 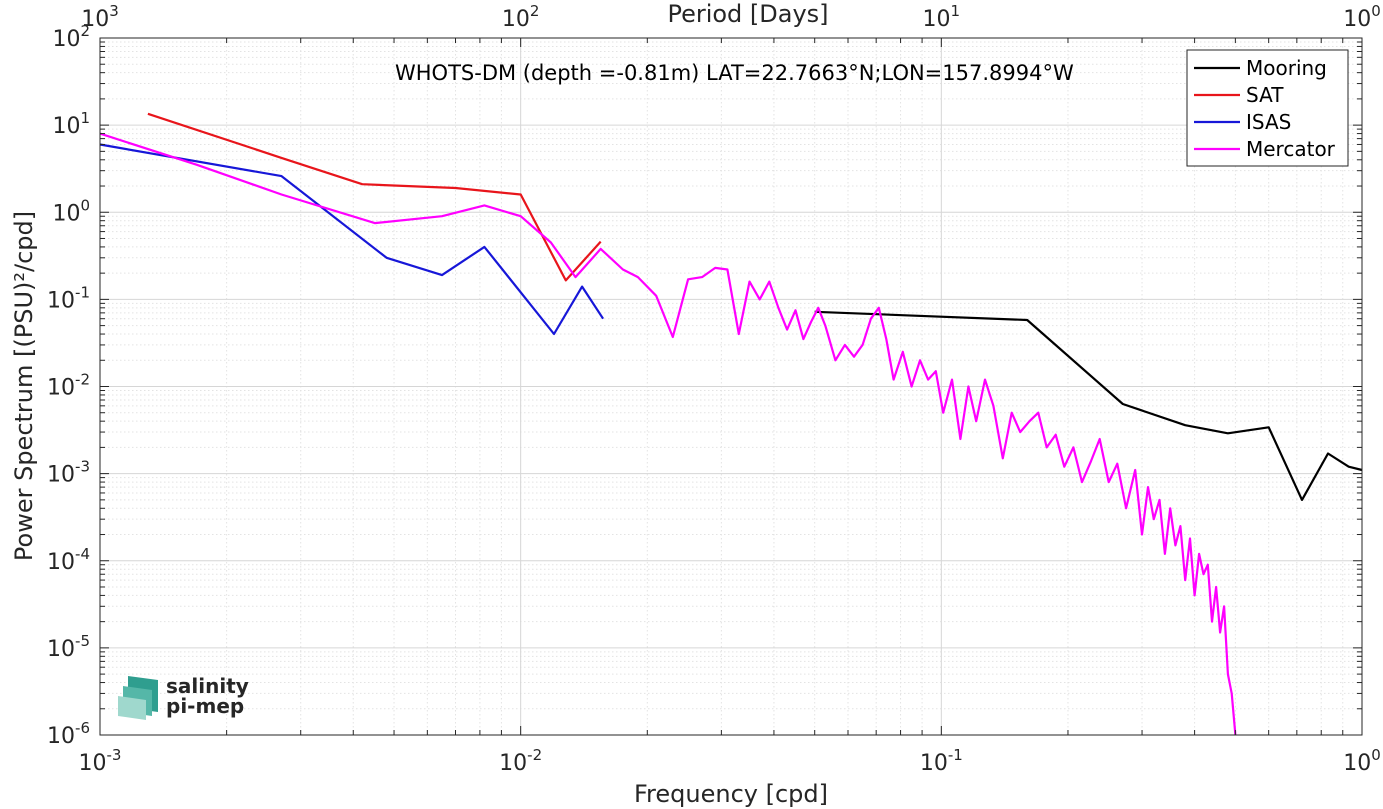 I want to click on series-line-sat, so click(x=374, y=197).